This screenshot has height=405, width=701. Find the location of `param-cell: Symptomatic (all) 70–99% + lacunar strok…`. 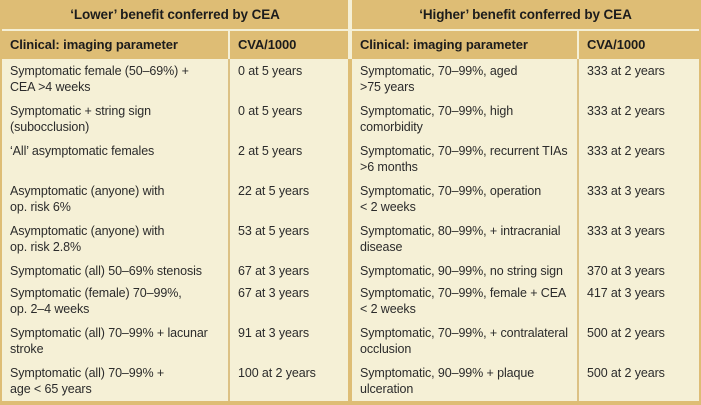

param-cell: Symptomatic (all) 70–99% + lacunar strok… is located at coordinates (115, 341).